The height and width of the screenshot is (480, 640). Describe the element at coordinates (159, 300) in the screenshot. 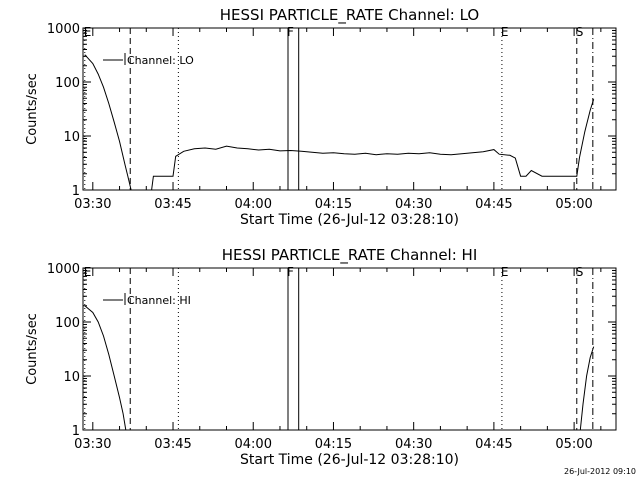

I see `legend-entry: Channel: HI` at that location.